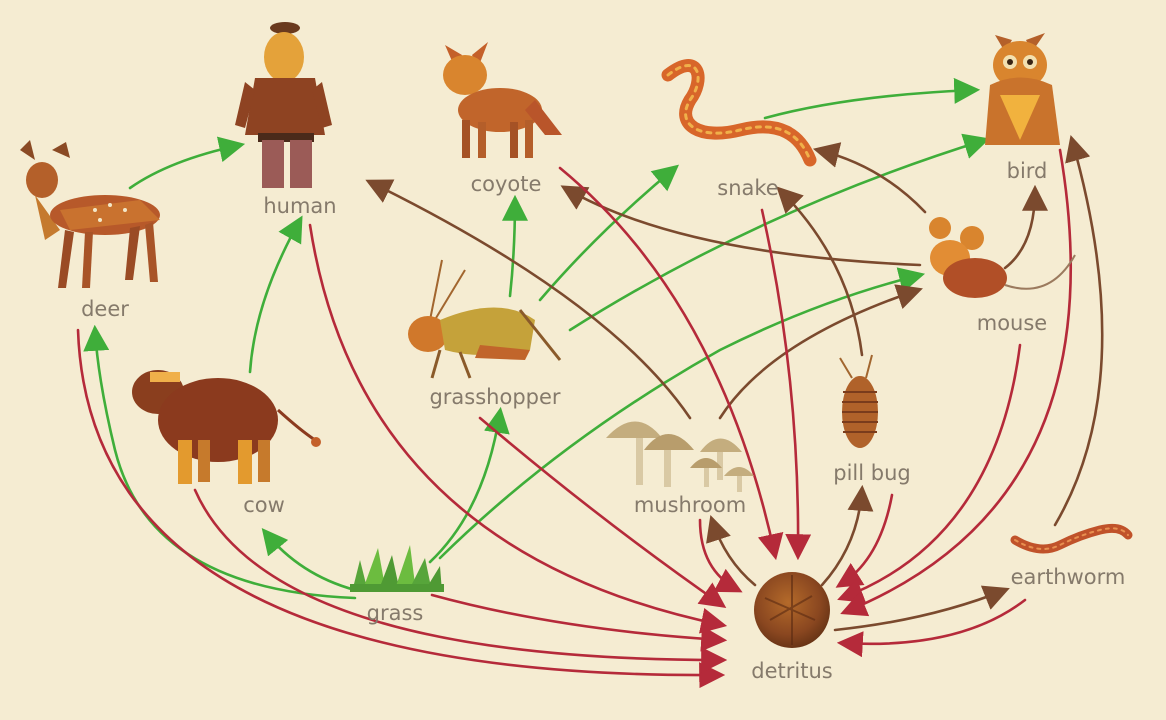 The width and height of the screenshot is (1166, 720). What do you see at coordinates (264, 505) in the screenshot?
I see `label-cow: cow` at bounding box center [264, 505].